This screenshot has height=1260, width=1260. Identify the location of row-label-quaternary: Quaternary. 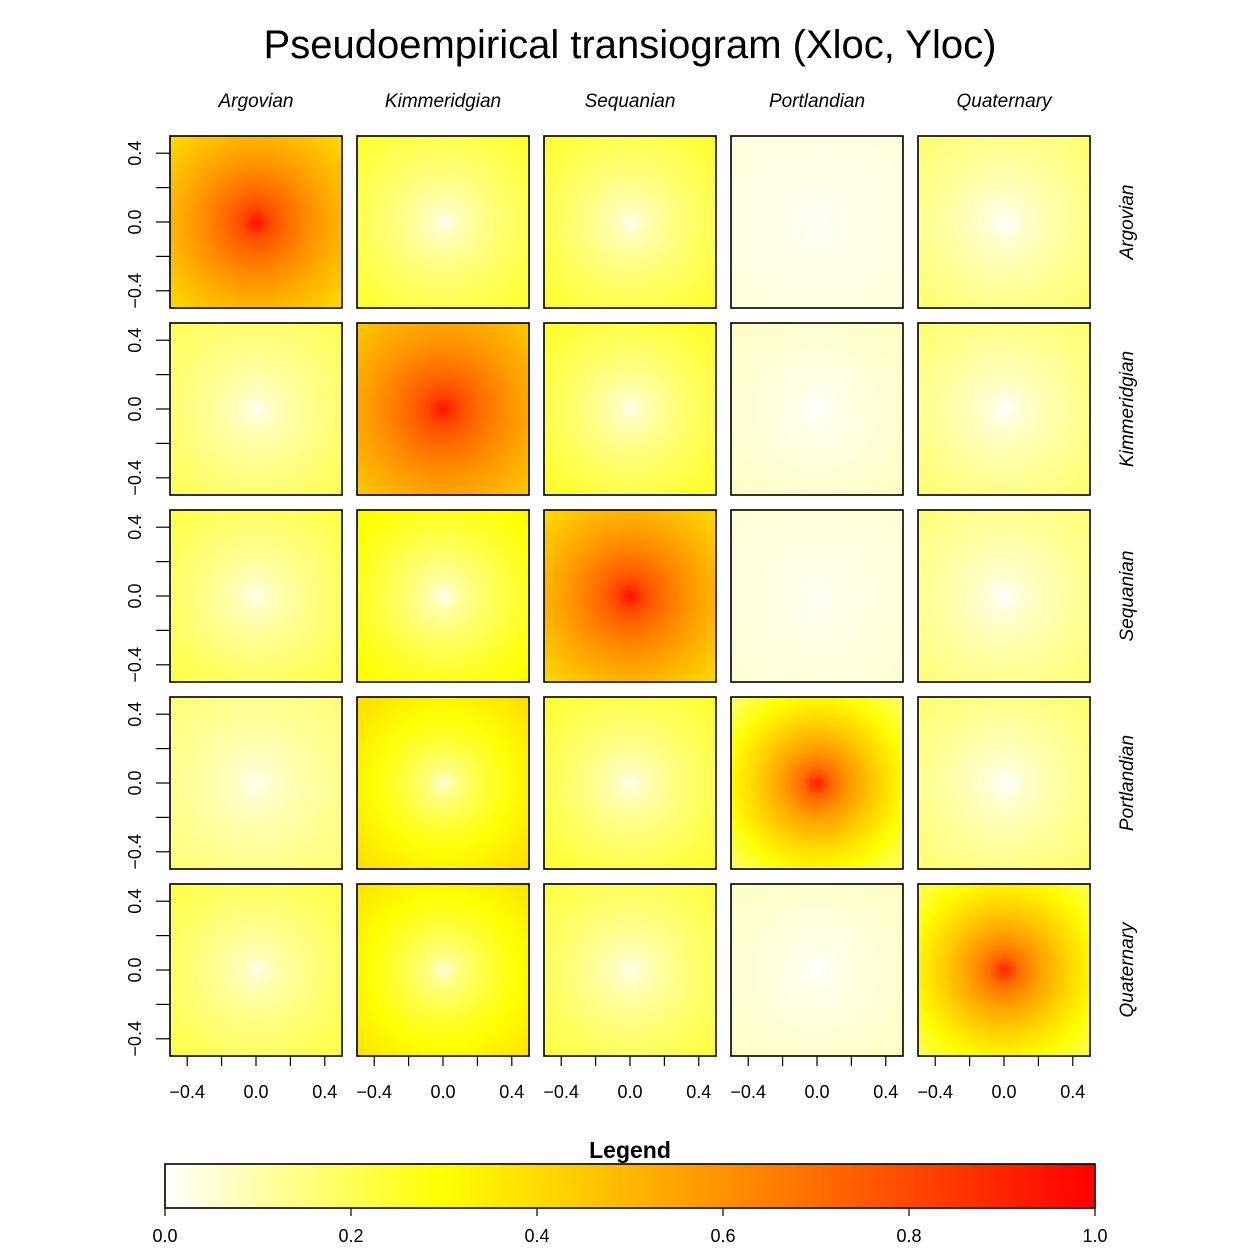
(1127, 969).